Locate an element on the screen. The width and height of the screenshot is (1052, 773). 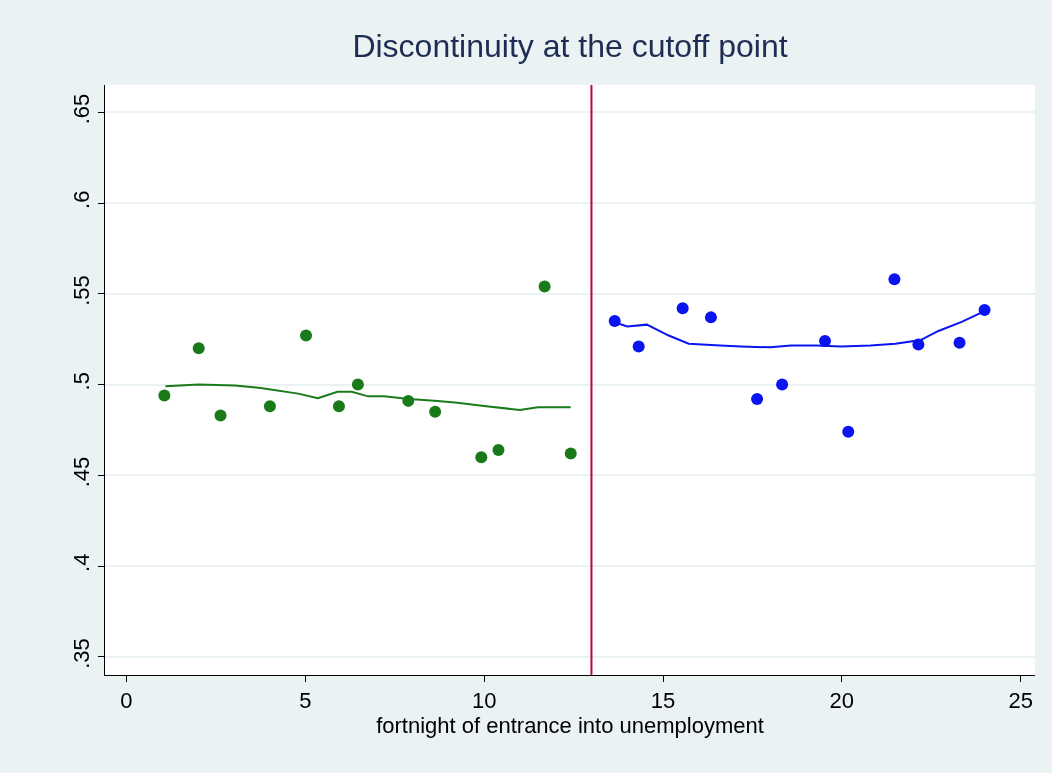
y-tick-label: .6 is located at coordinates (82, 199).